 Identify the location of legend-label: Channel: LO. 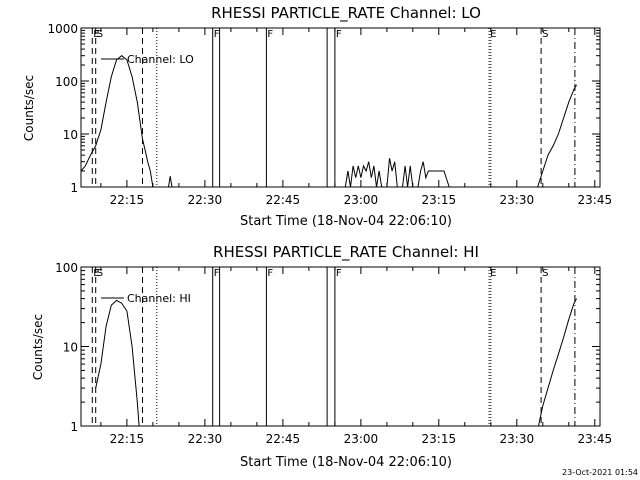
(160, 59).